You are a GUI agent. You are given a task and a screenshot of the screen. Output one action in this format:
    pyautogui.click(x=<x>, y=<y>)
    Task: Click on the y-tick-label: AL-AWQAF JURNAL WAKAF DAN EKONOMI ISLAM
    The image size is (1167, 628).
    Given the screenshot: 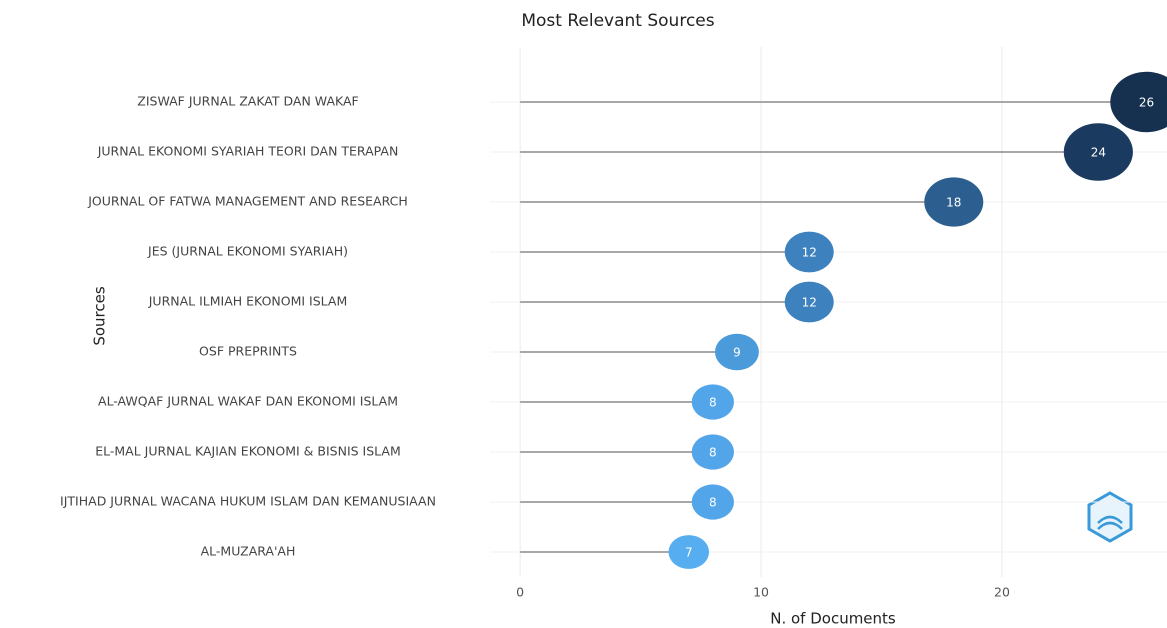 What is the action you would take?
    pyautogui.click(x=248, y=401)
    